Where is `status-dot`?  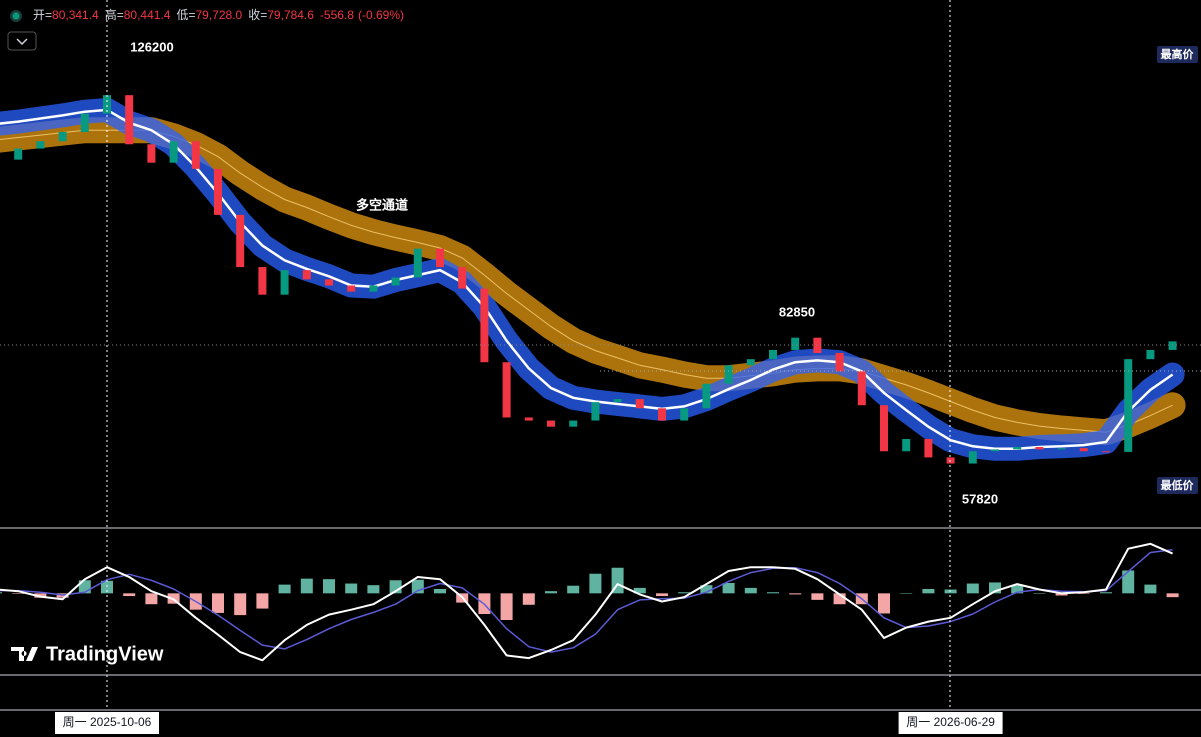 status-dot is located at coordinates (16, 16).